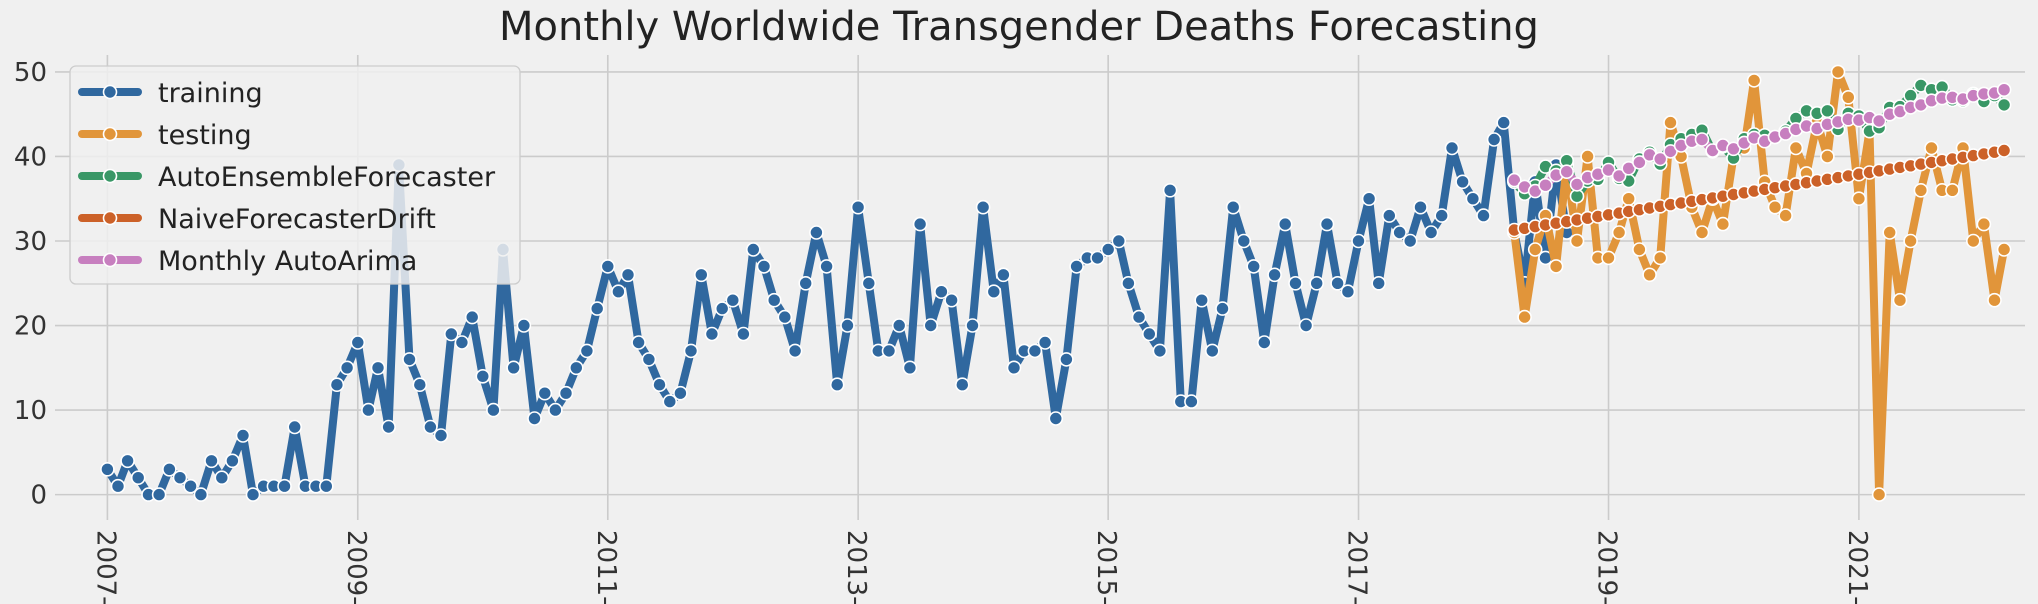  Describe the element at coordinates (1857, 567) in the screenshot. I see `x-tick-label: 2021-` at that location.